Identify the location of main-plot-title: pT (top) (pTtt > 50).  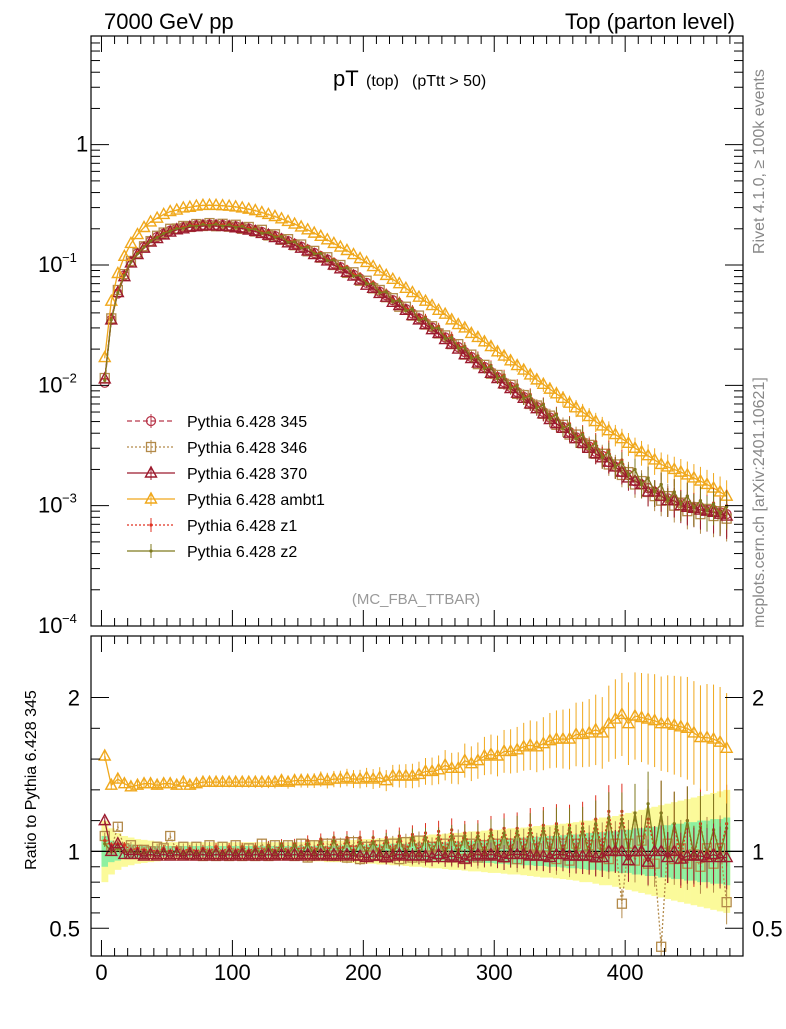
(409, 78).